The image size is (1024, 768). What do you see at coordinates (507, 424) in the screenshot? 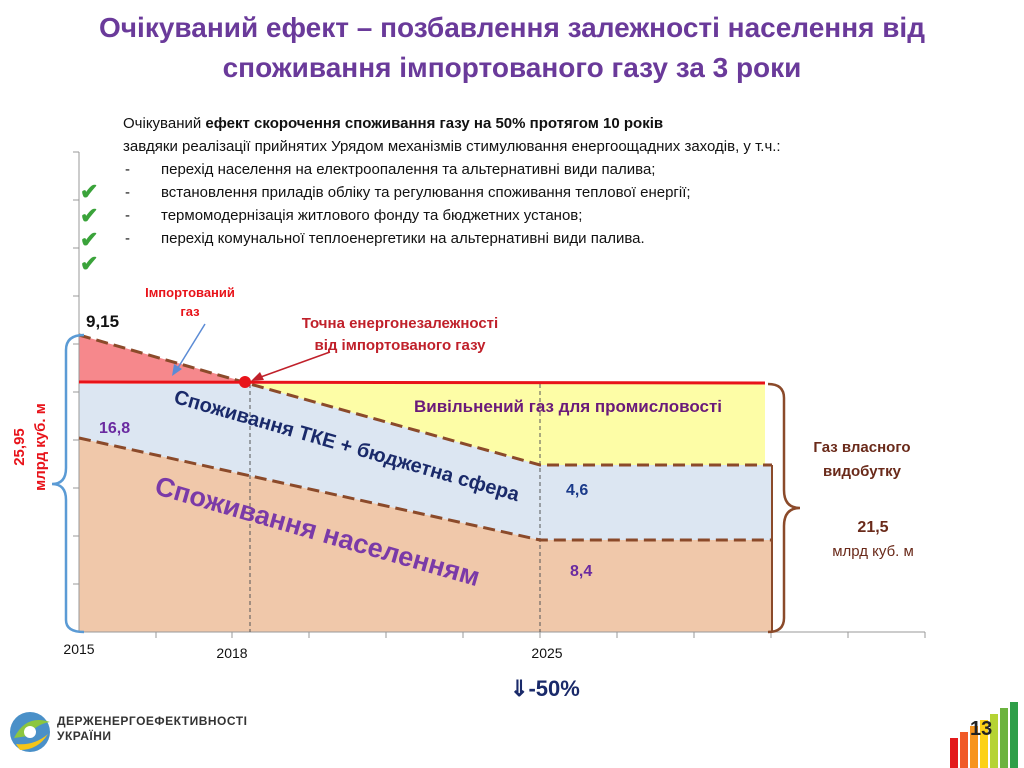
I see `area-freed-gas` at bounding box center [507, 424].